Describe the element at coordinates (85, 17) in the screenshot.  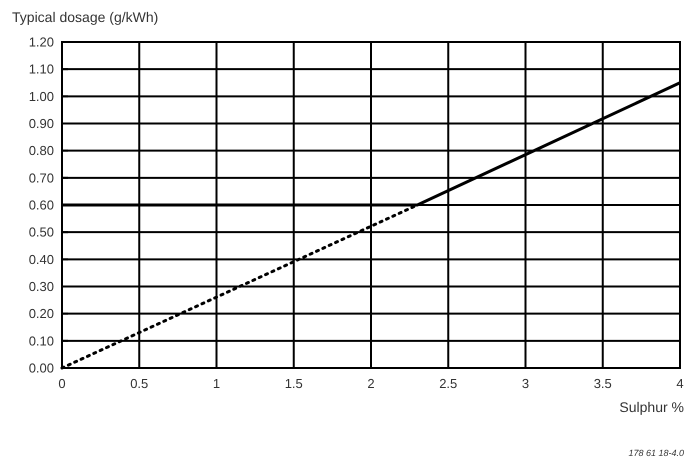
I see `y-axis-title: Typical dosage (g/kWh)` at that location.